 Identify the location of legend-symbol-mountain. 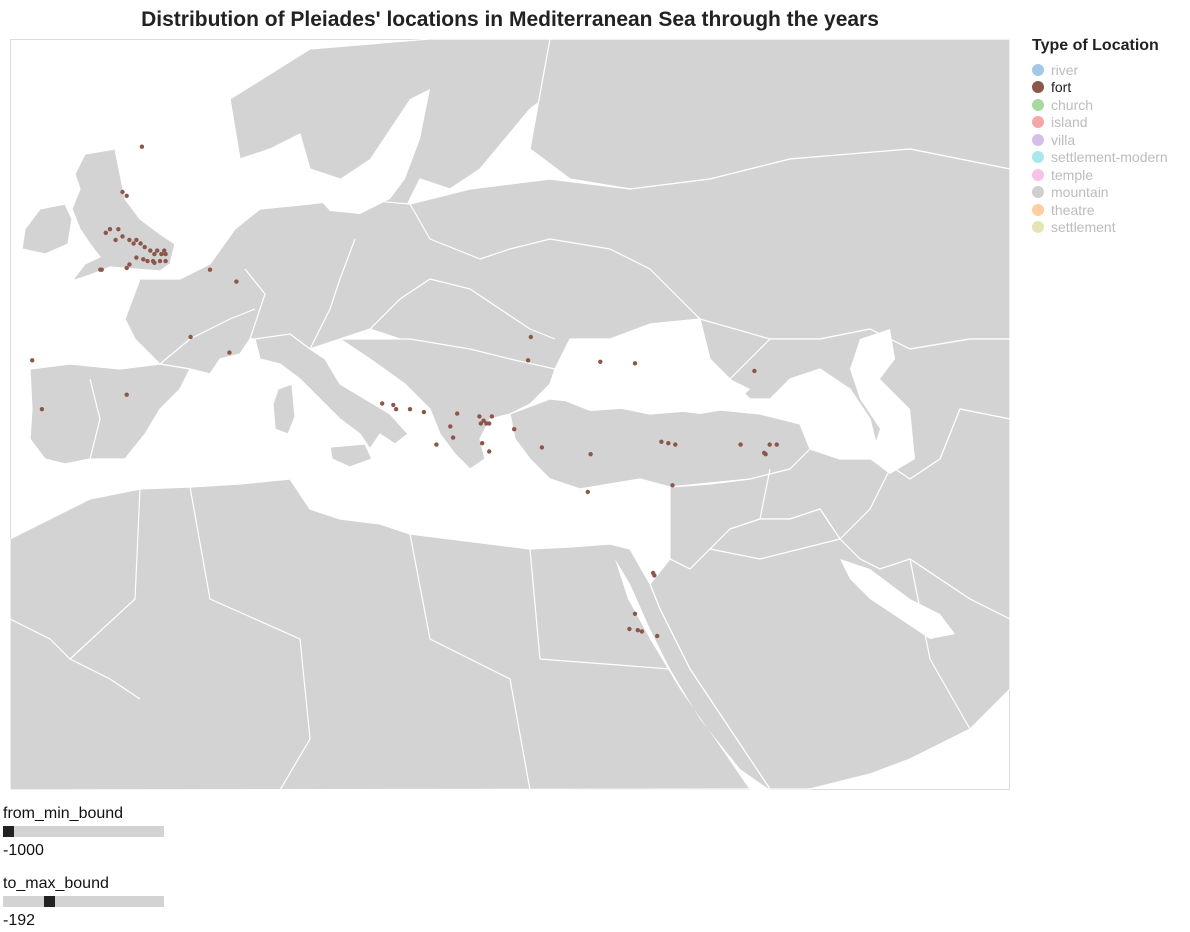
(1038, 192).